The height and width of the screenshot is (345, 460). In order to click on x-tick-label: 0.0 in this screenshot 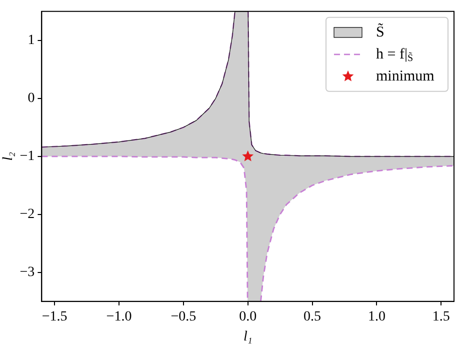, I will do `click(248, 316)`.